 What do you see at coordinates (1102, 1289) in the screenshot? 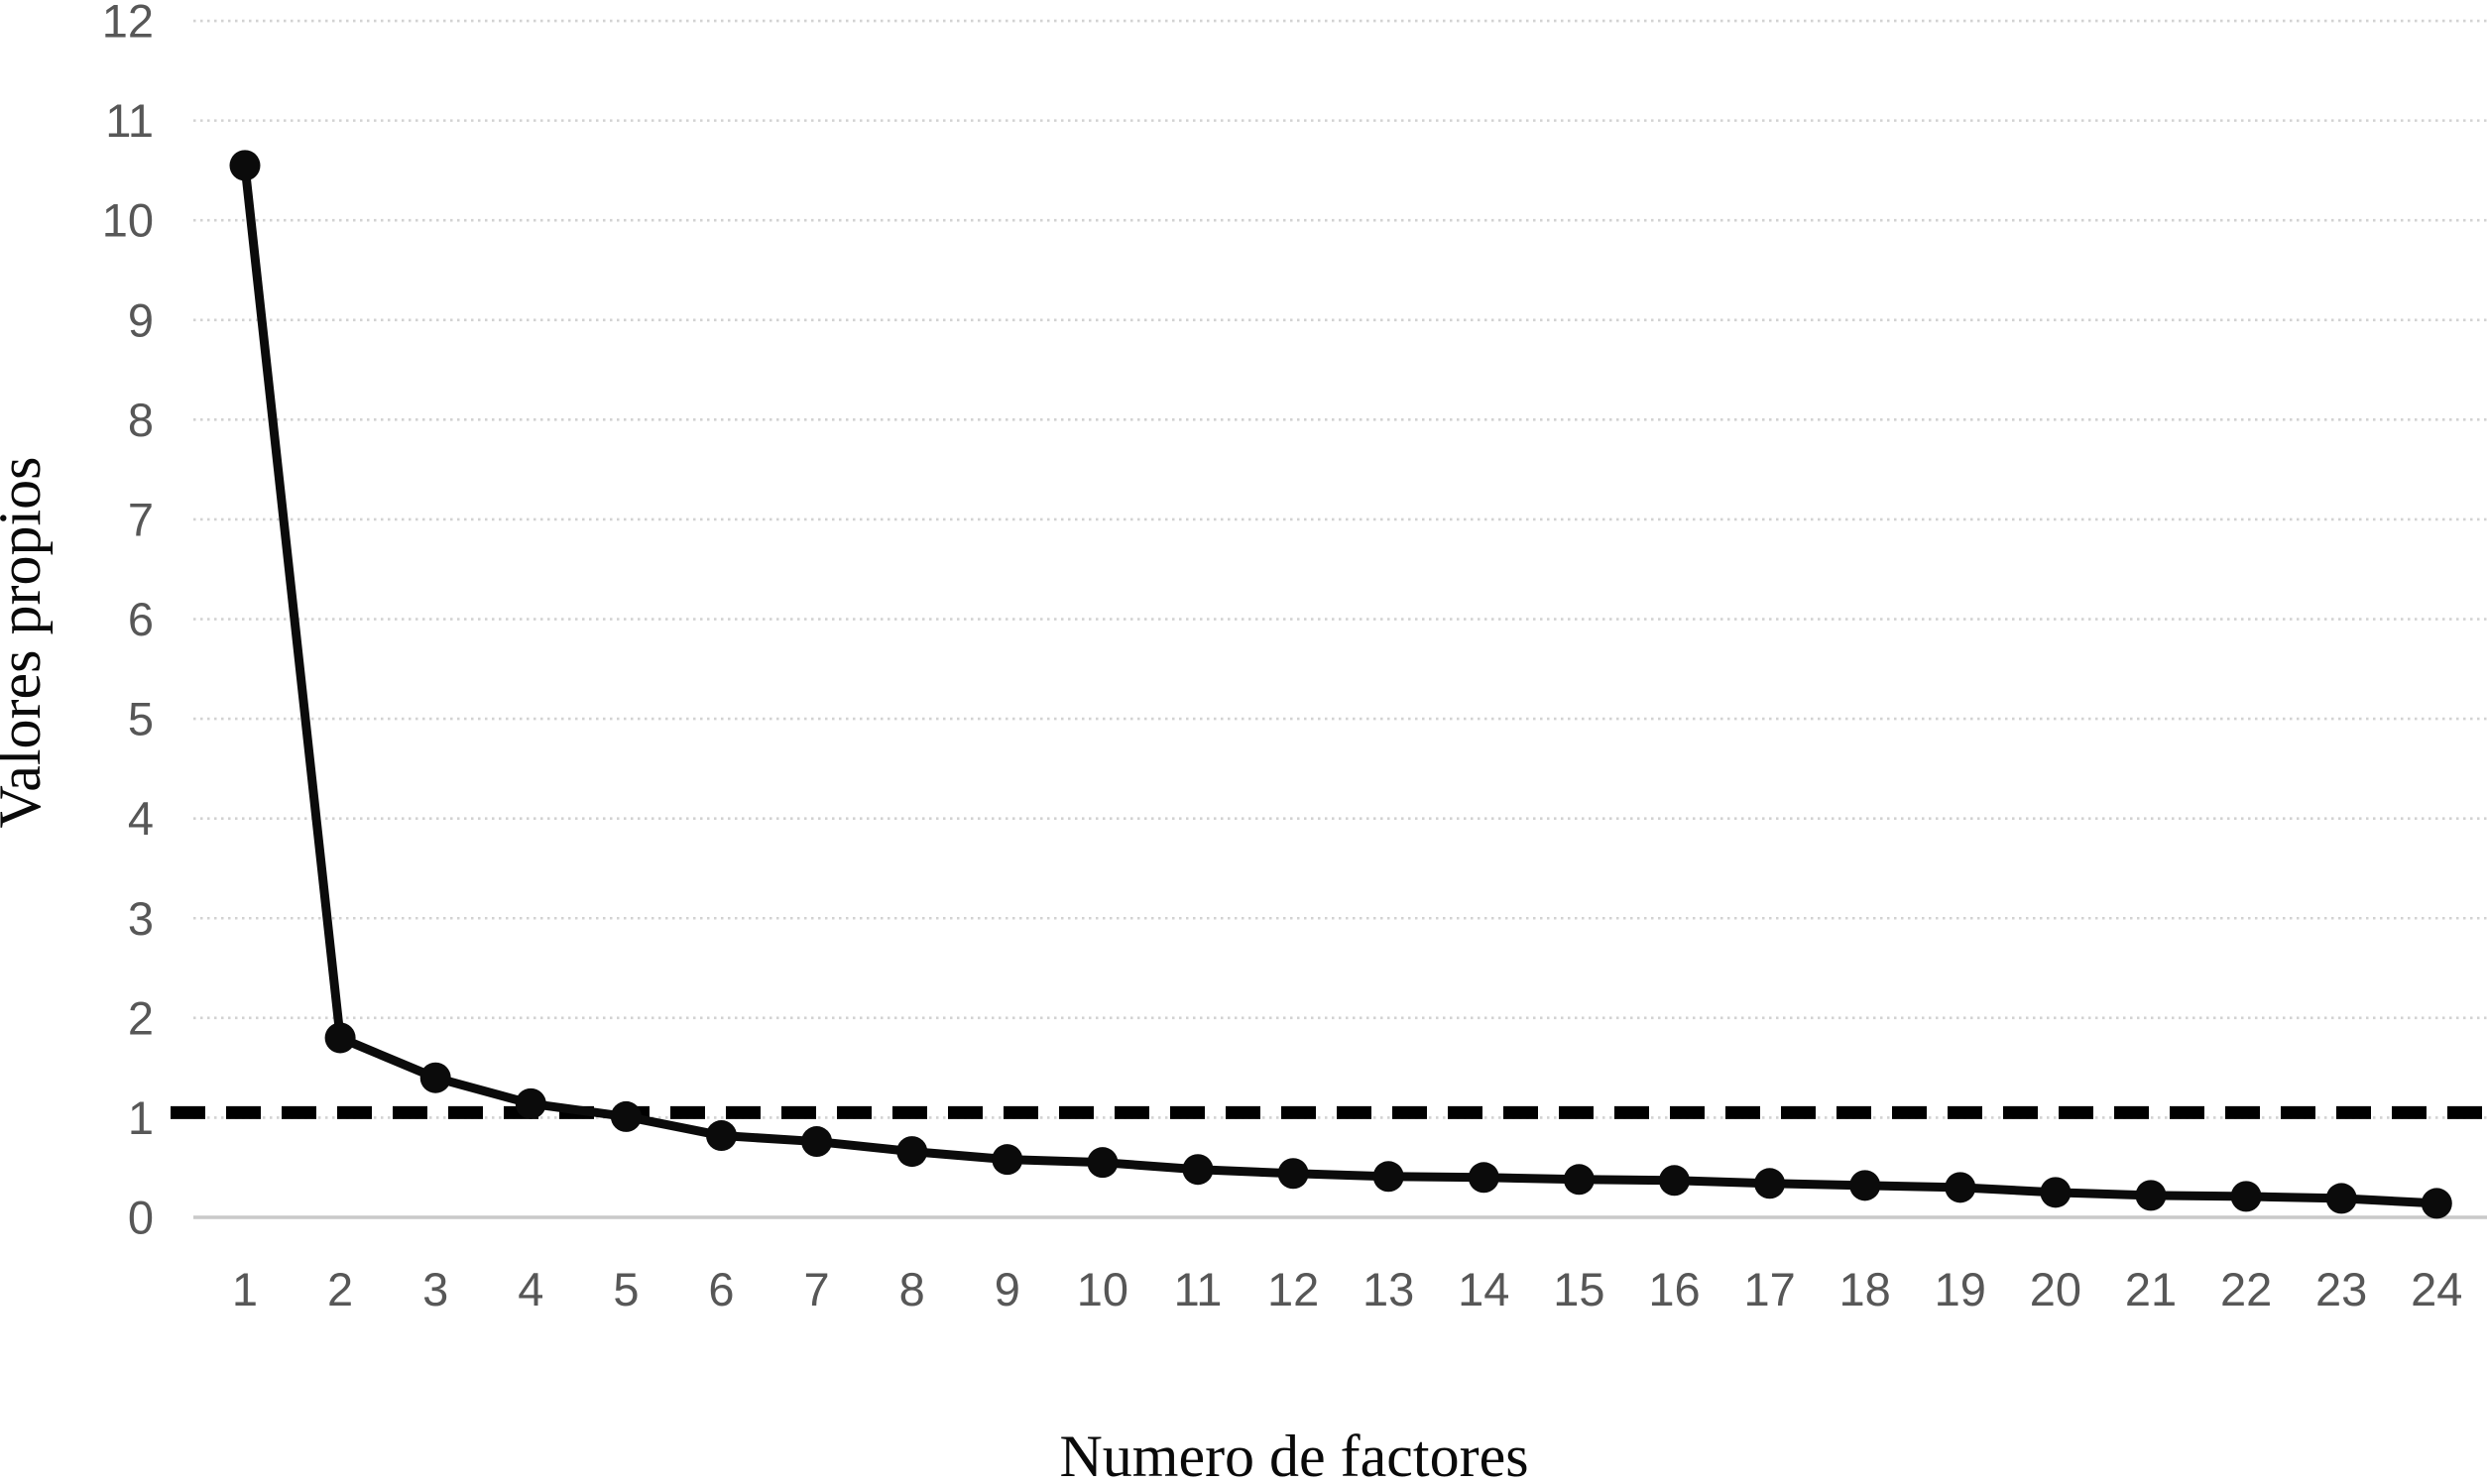
I see `x-tick-label: 10` at bounding box center [1102, 1289].